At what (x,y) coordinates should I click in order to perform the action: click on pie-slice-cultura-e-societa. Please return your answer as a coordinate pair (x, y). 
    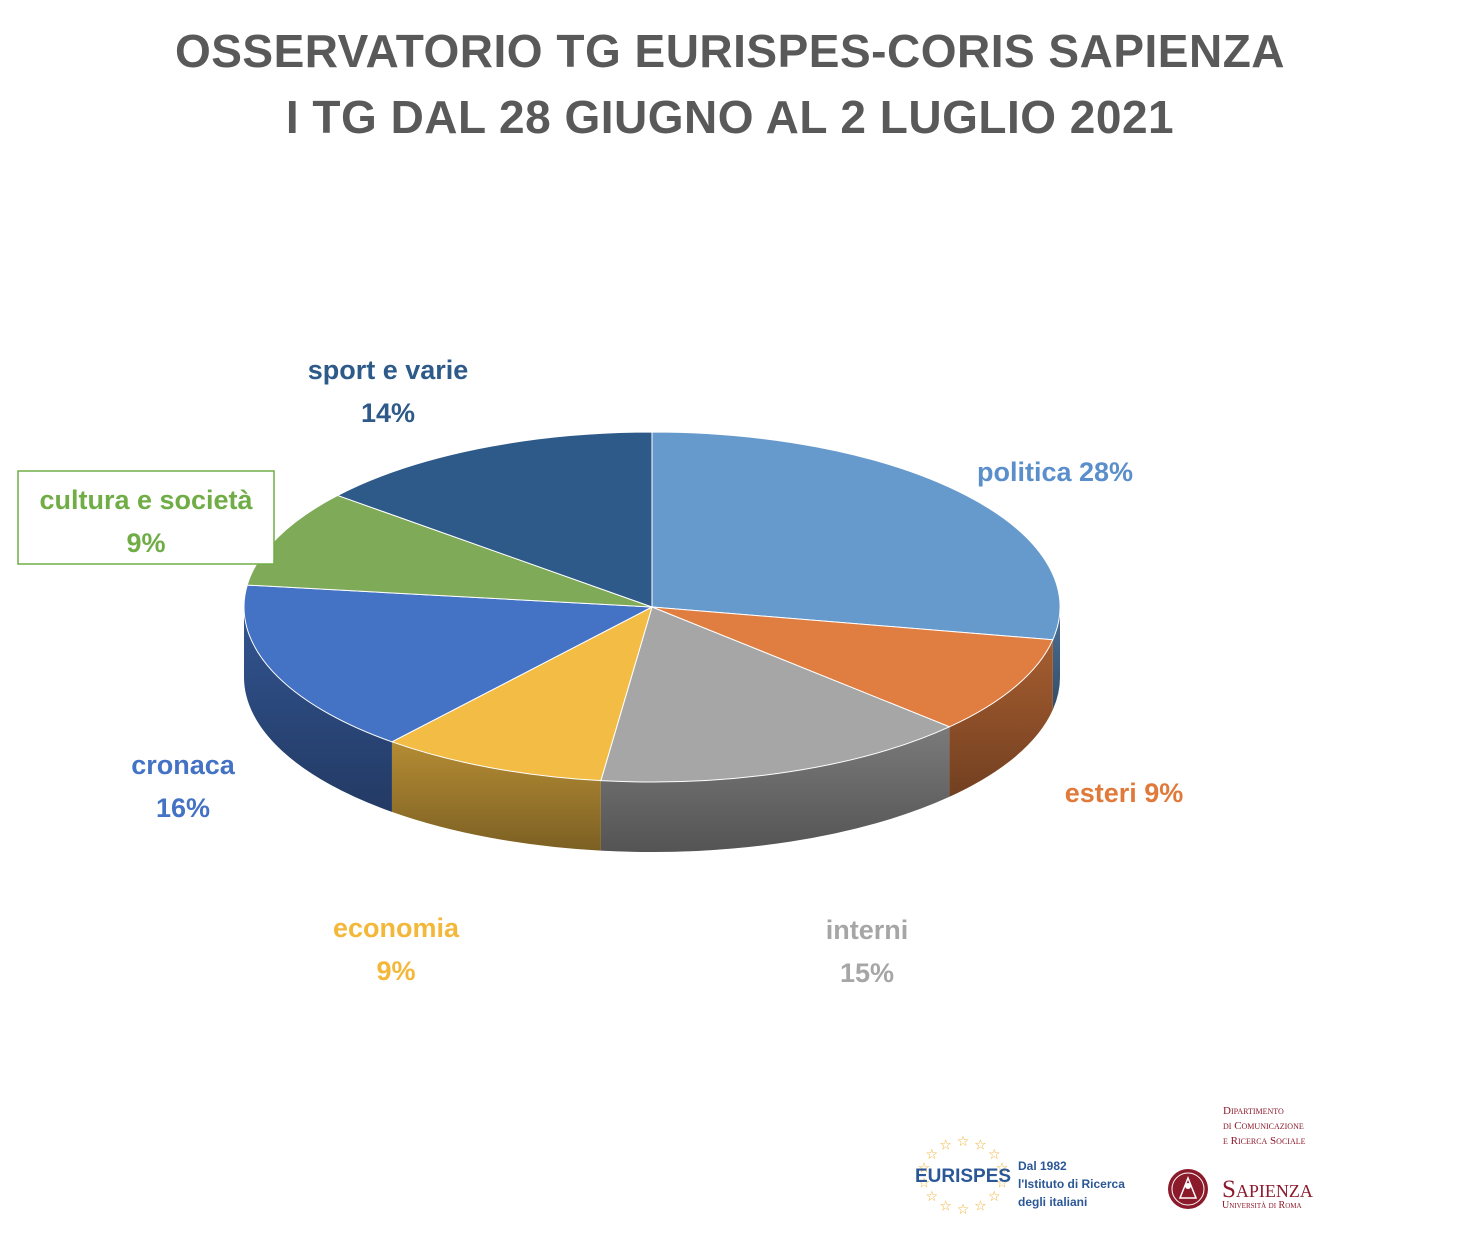
    Looking at the image, I should click on (449, 551).